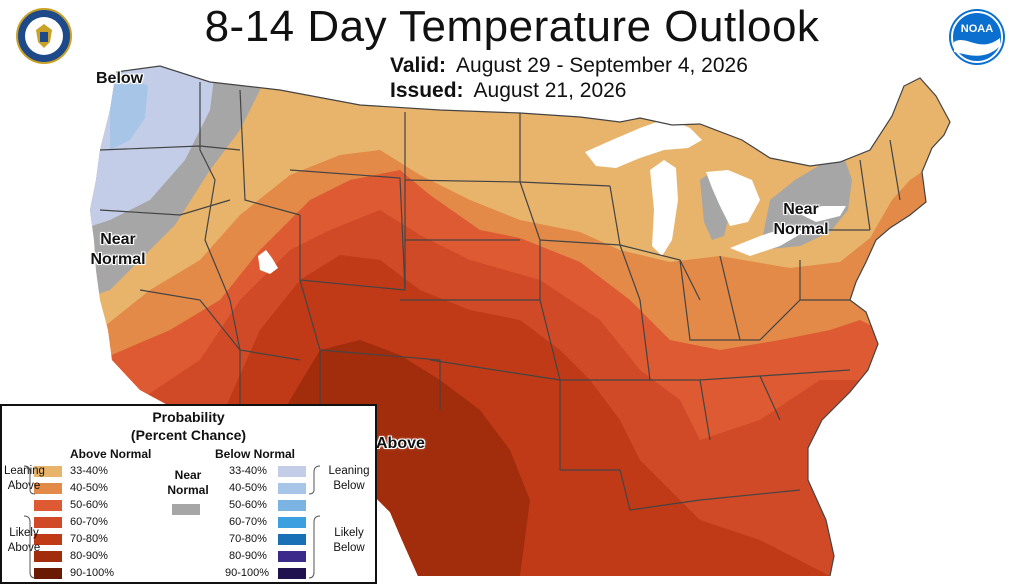  What do you see at coordinates (29, 522) in the screenshot?
I see `legend-braces-above` at bounding box center [29, 522].